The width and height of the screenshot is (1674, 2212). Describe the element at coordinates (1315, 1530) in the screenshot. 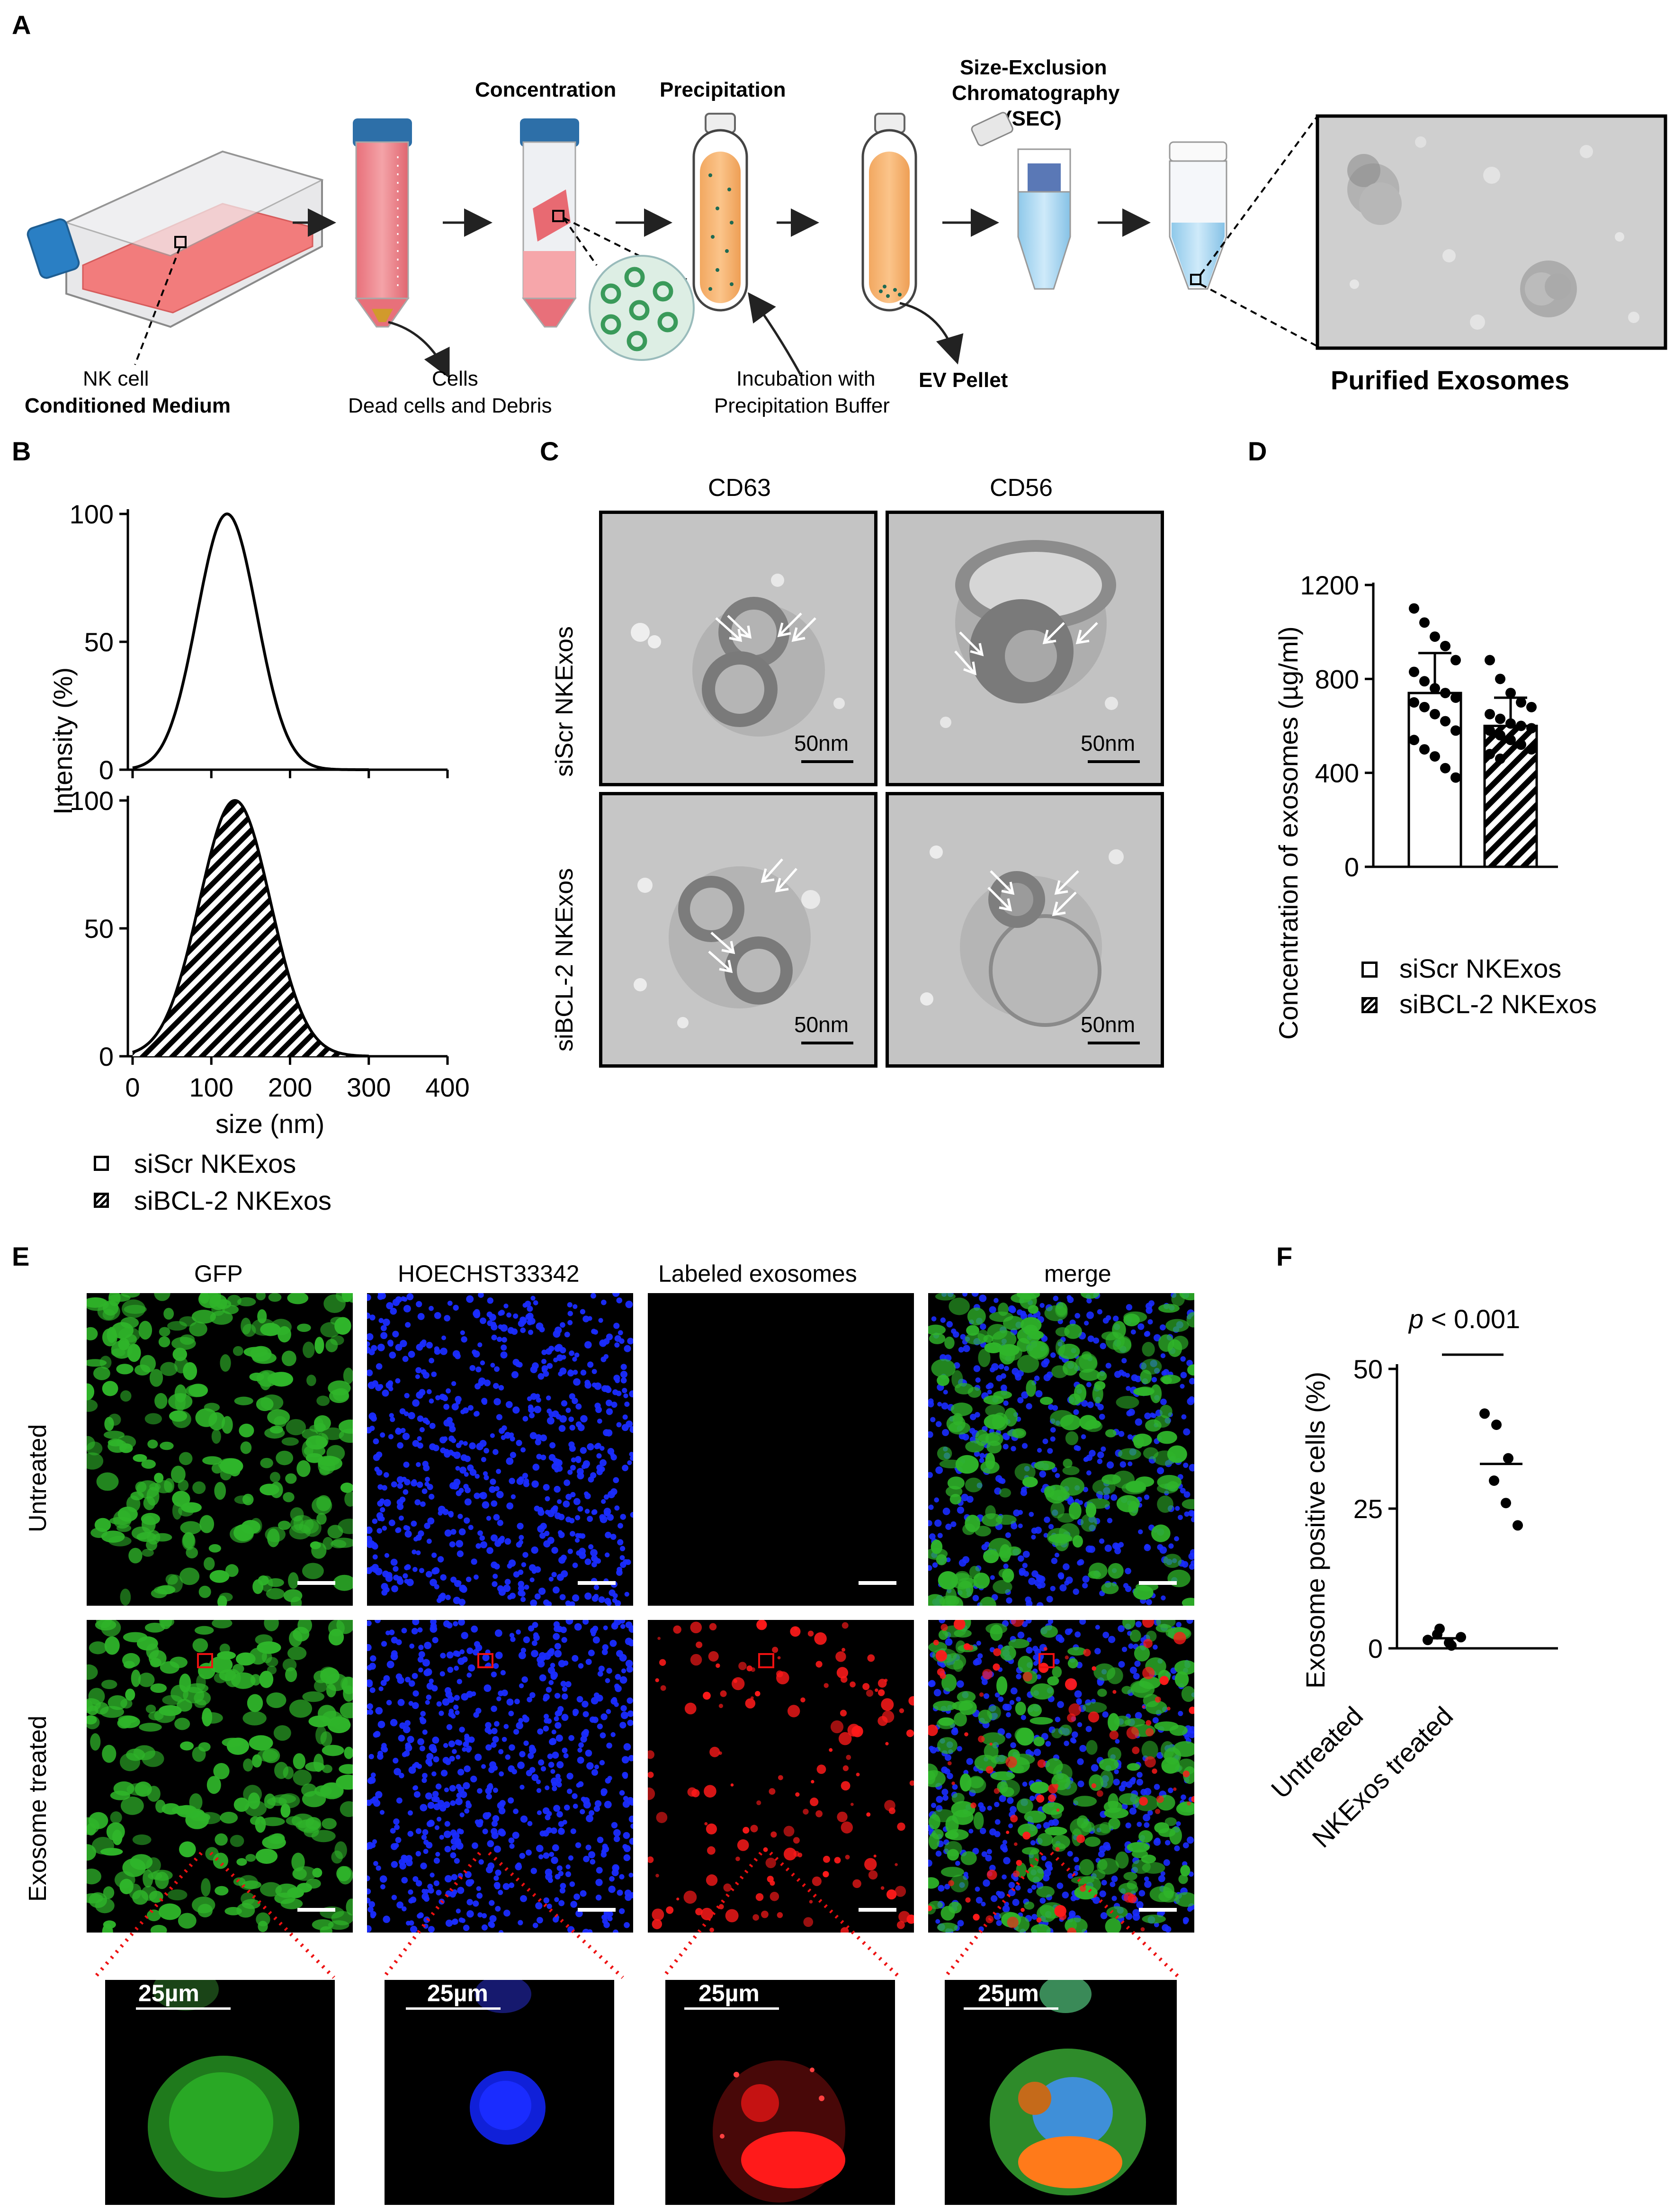

I see `chart-f-ylabel: Exosome positive cells (%)` at that location.